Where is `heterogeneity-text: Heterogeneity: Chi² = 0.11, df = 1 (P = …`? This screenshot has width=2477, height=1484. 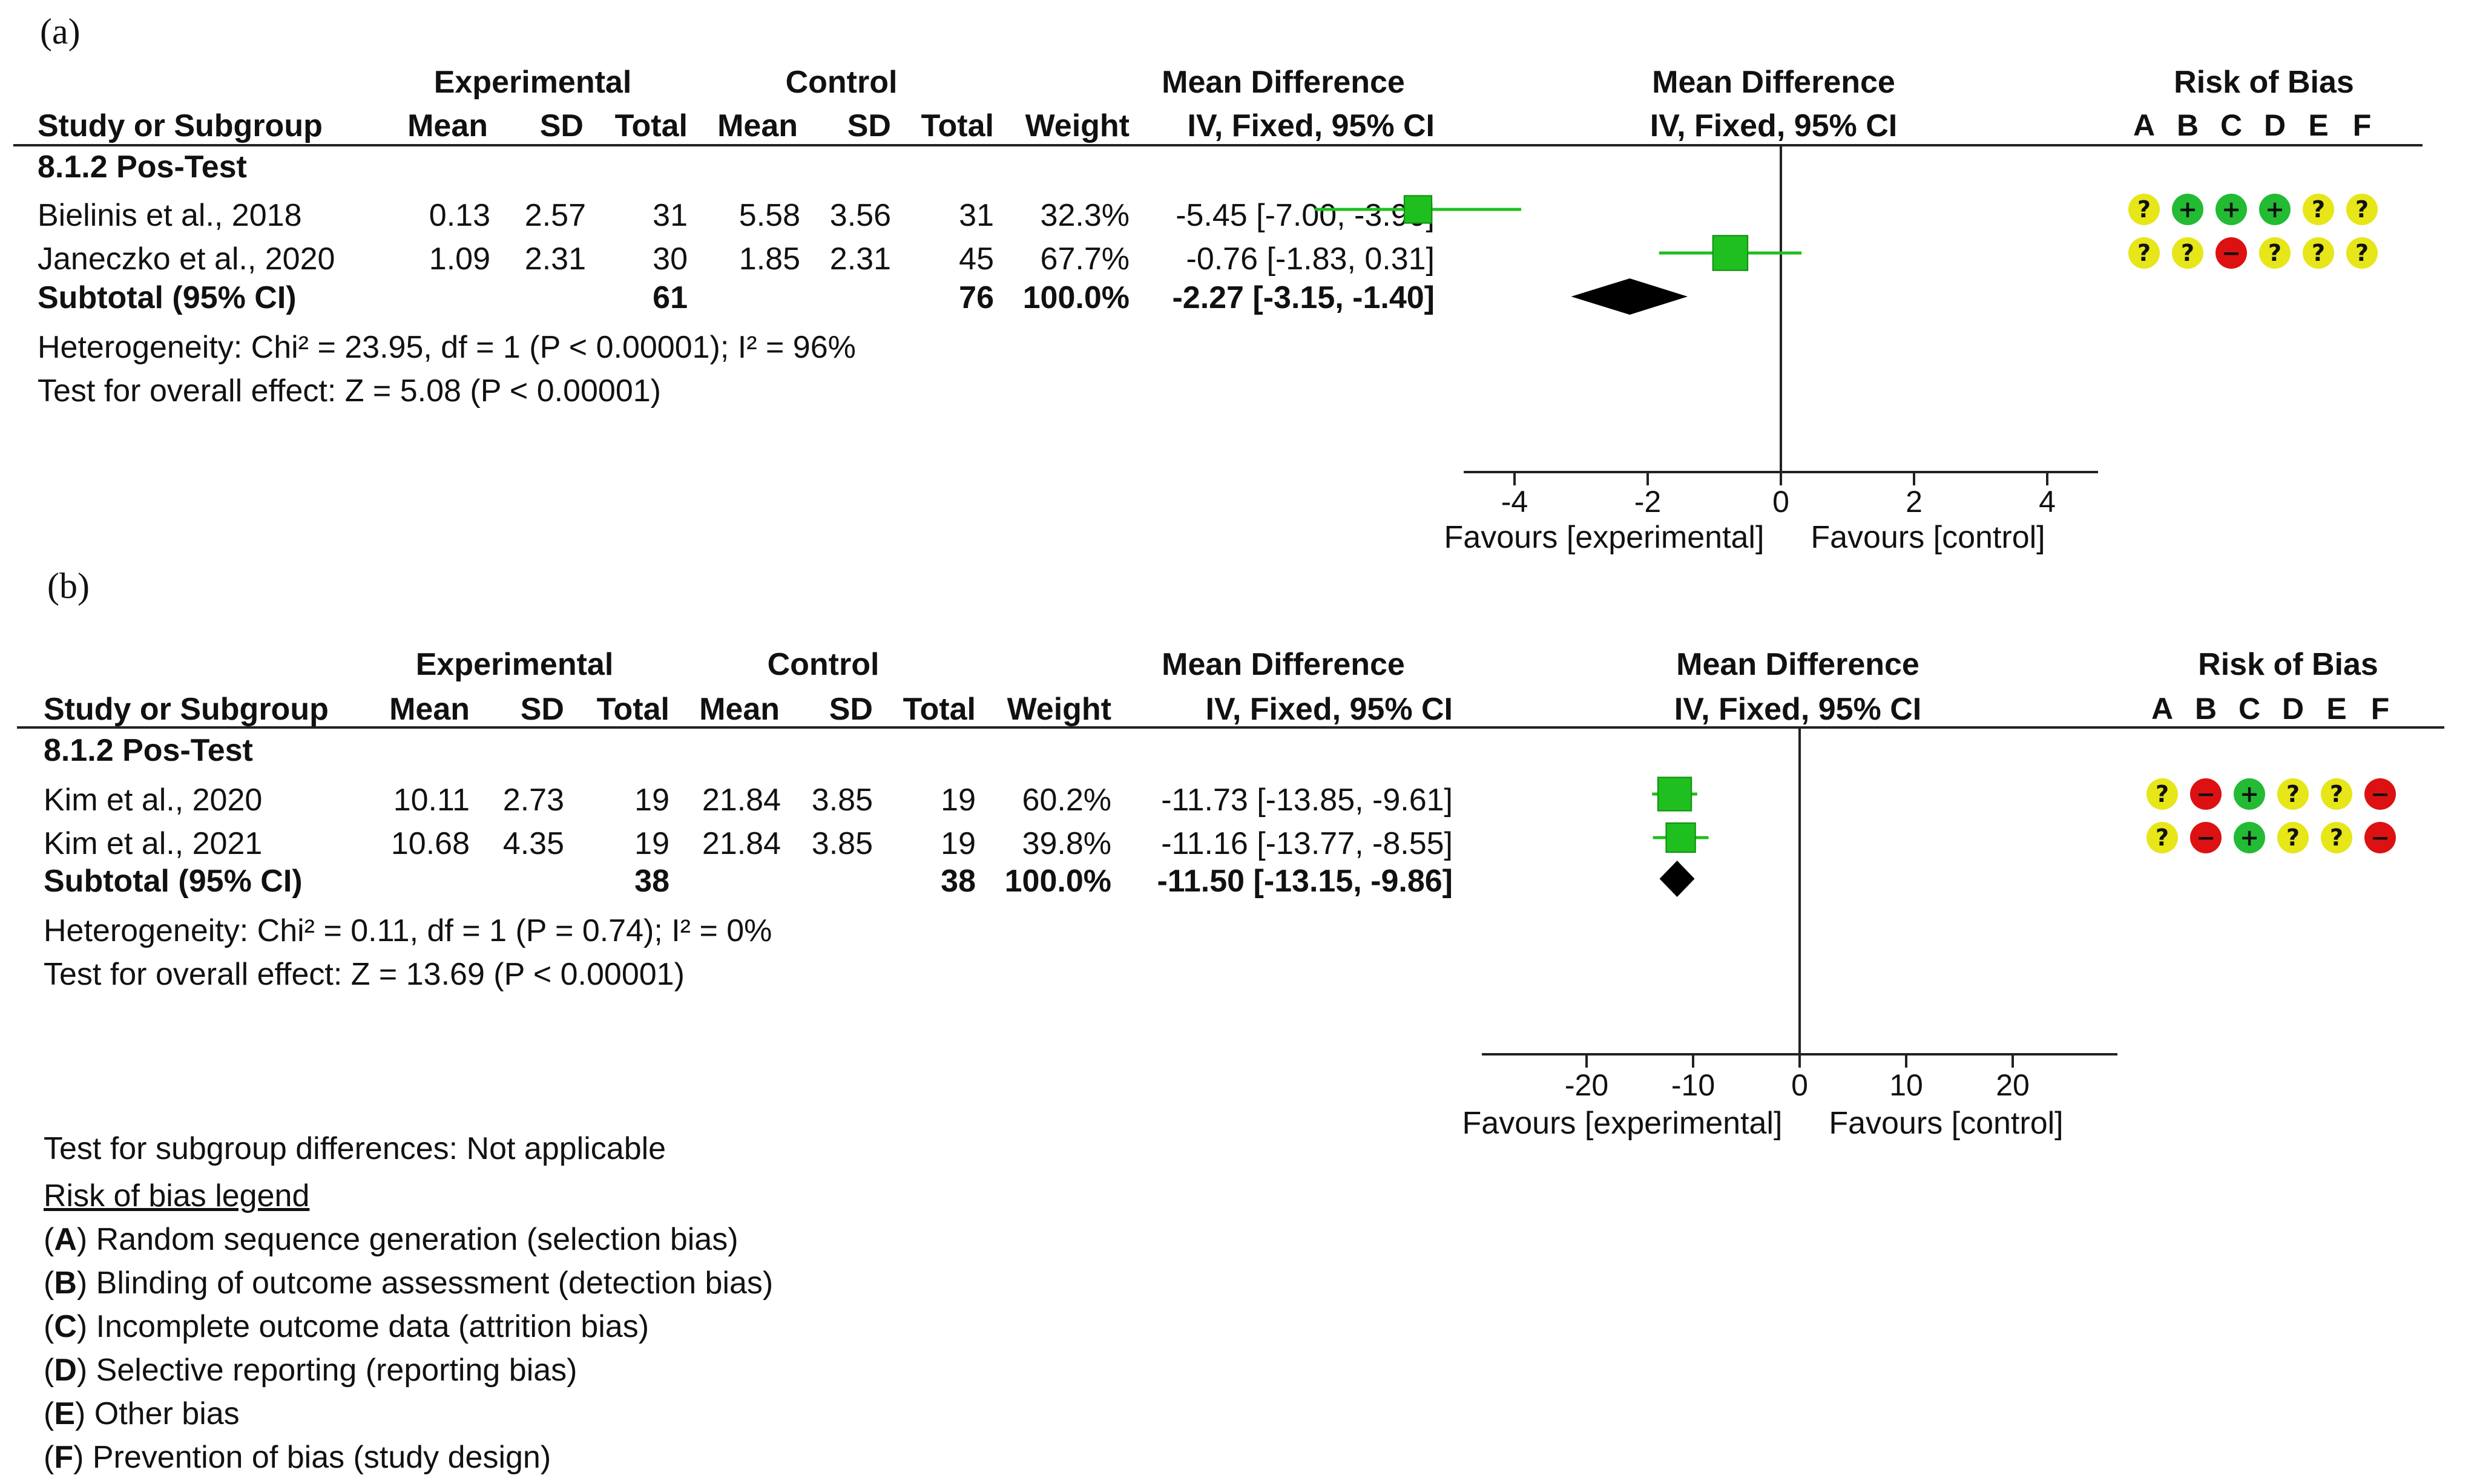 heterogeneity-text: Heterogeneity: Chi² = 0.11, df = 1 (P = … is located at coordinates (408, 931).